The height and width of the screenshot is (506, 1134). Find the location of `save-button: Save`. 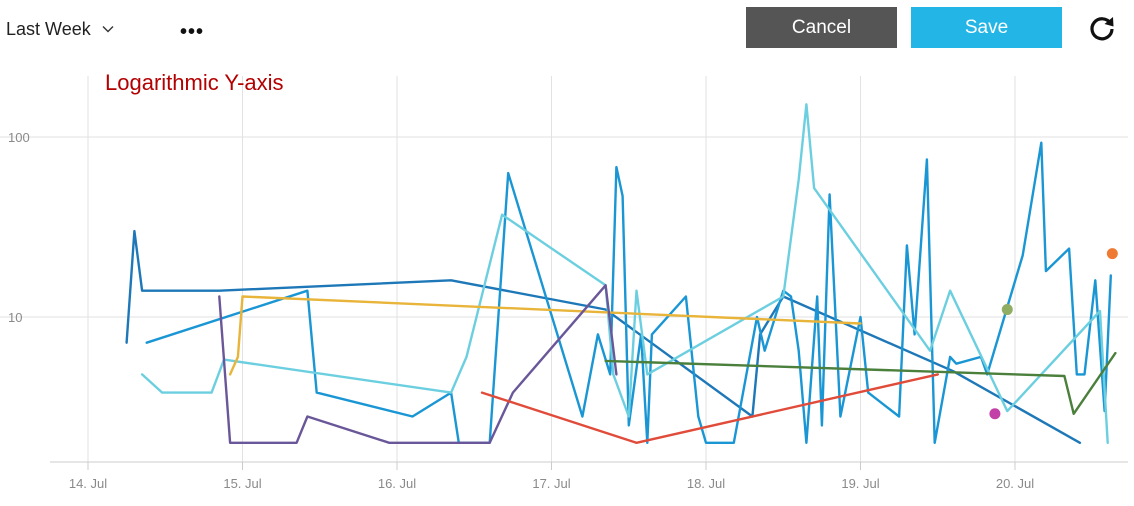

save-button: Save is located at coordinates (986, 27).